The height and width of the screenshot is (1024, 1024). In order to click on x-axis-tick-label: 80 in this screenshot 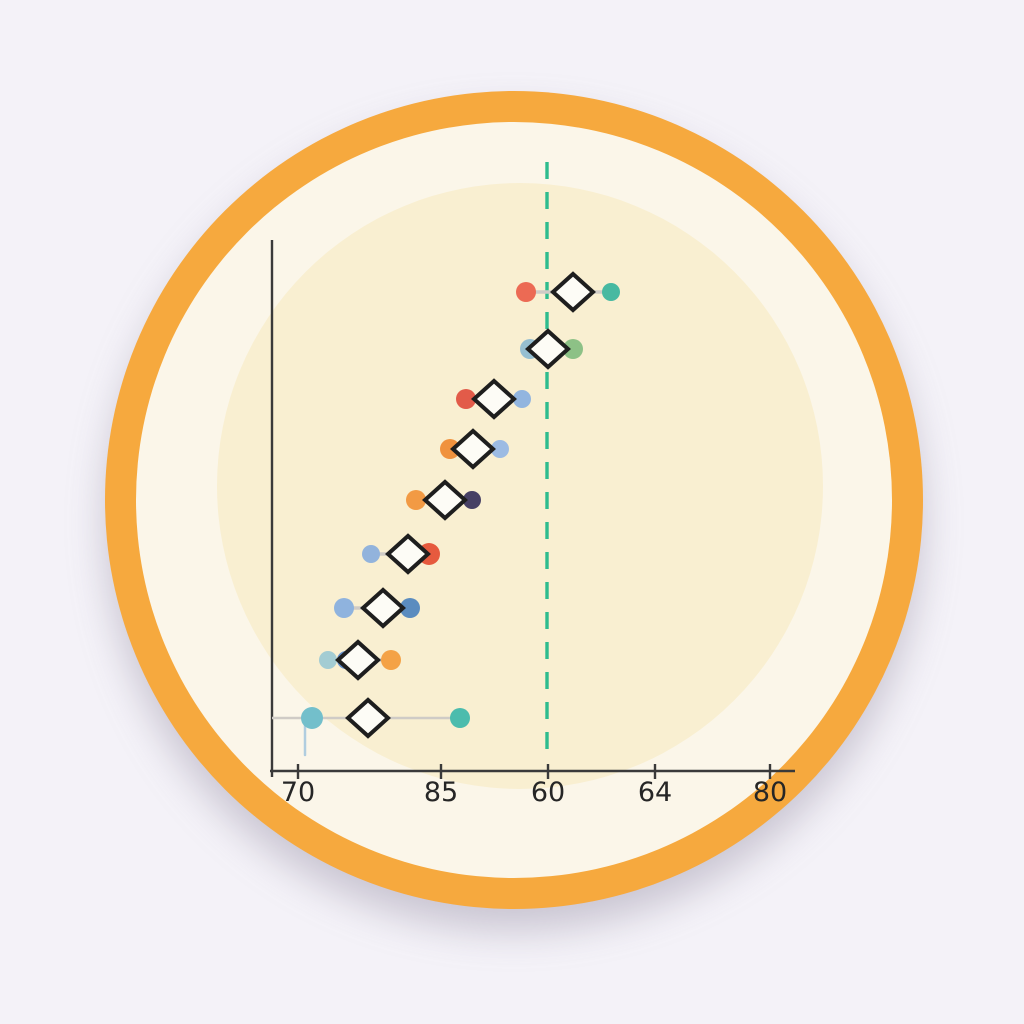, I will do `click(770, 792)`.